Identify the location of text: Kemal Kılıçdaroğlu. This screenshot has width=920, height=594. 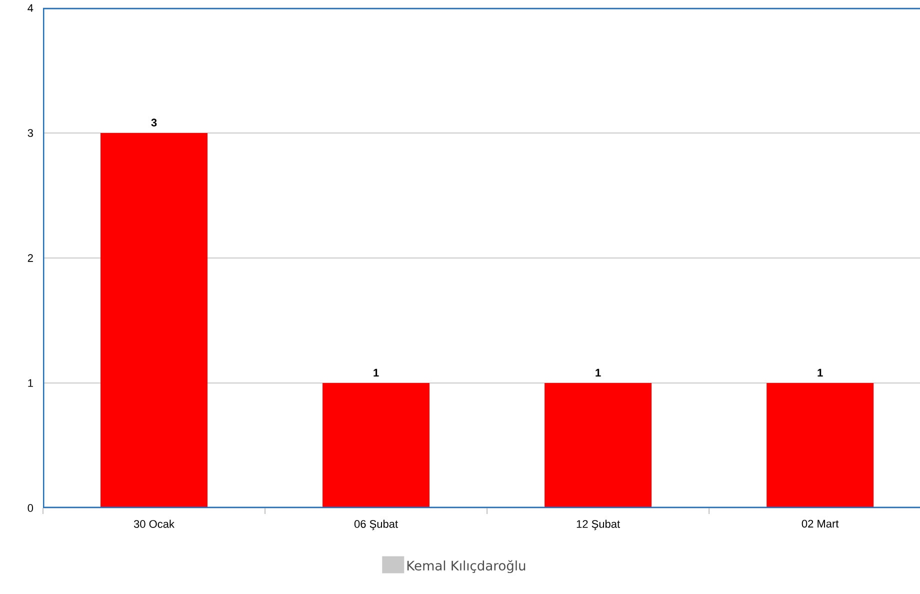
(466, 567).